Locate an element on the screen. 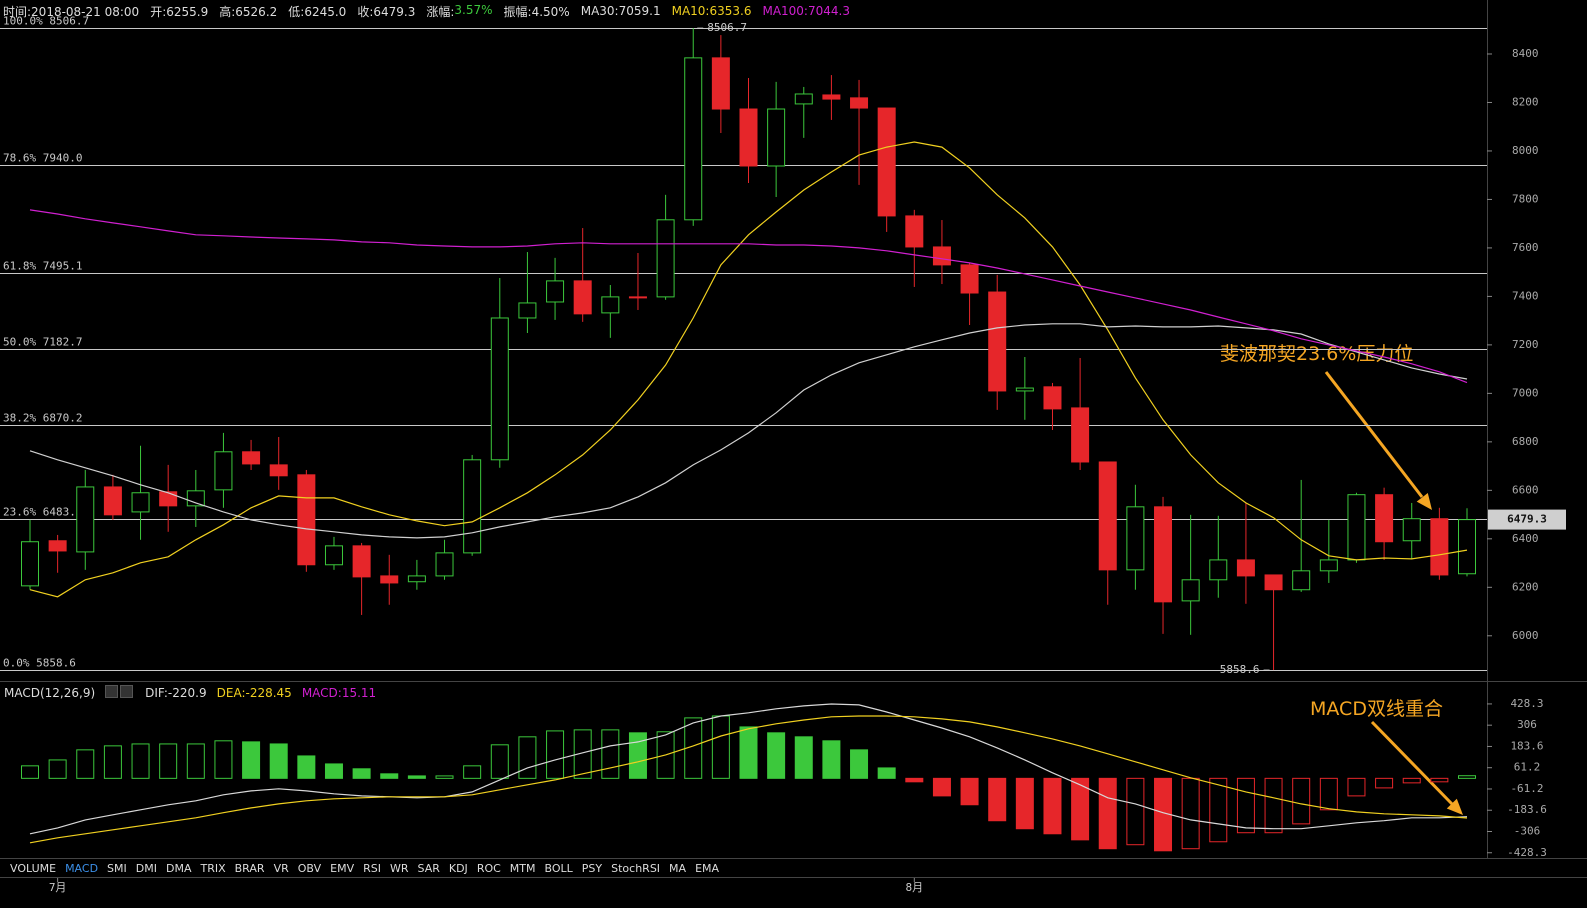  indicator-tab: SAR is located at coordinates (428, 868).